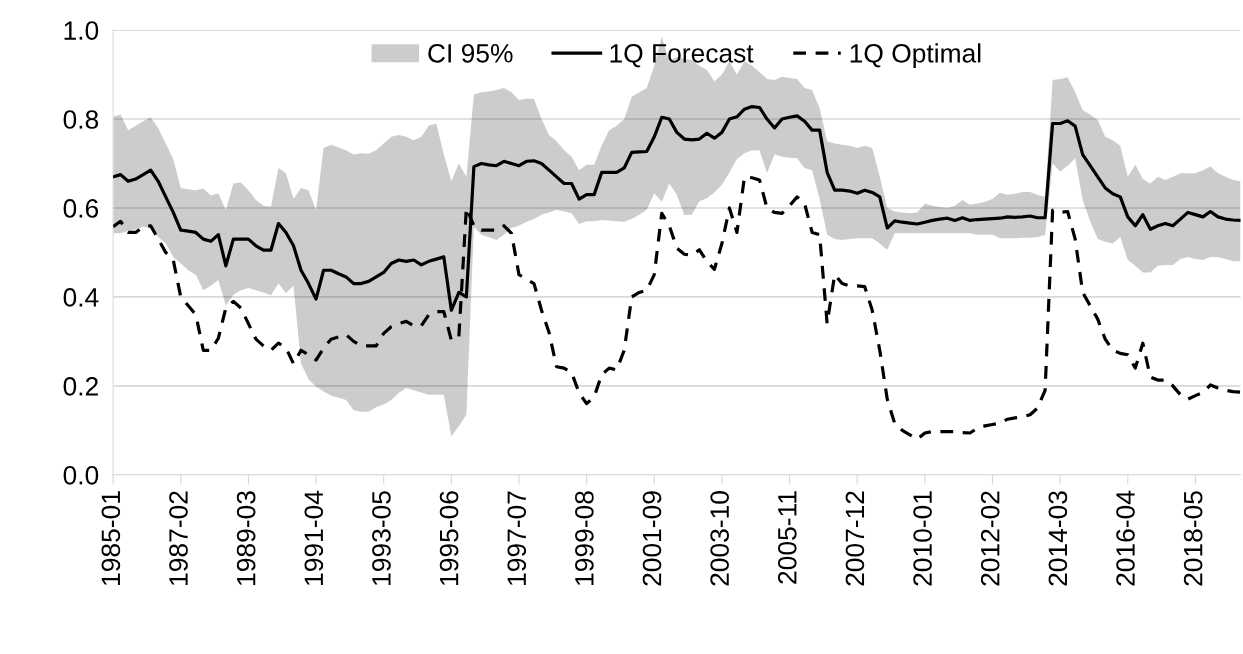  Describe the element at coordinates (81, 475) in the screenshot. I see `y-tick-label: 0.0` at that location.